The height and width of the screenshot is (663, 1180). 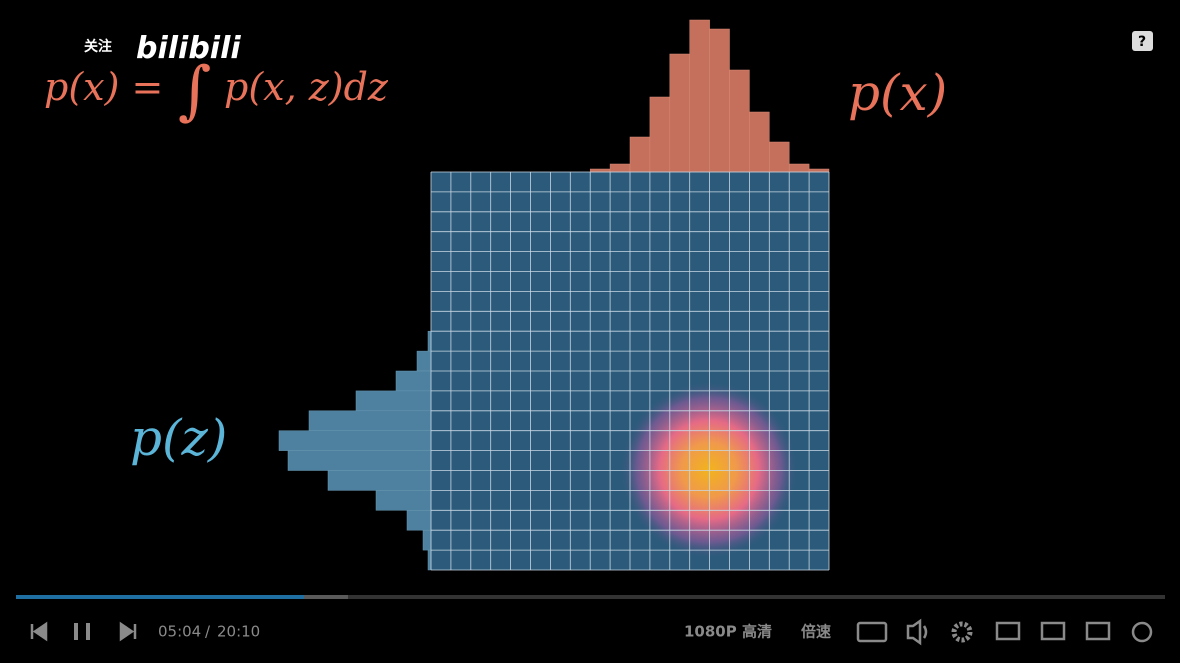 I want to click on speed-button: 倍速, so click(x=816, y=632).